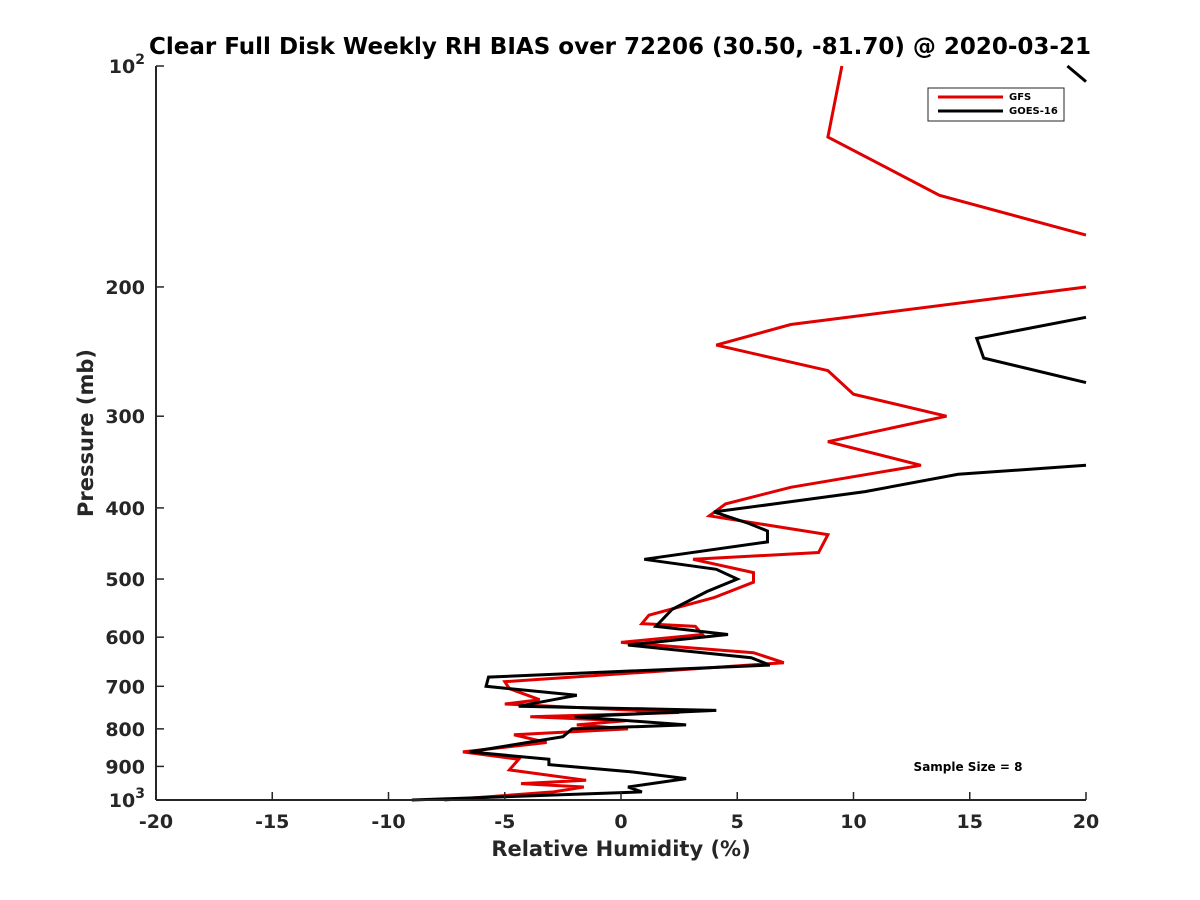 This screenshot has height=900, width=1200. Describe the element at coordinates (853, 822) in the screenshot. I see `x-tick-label: 10` at that location.